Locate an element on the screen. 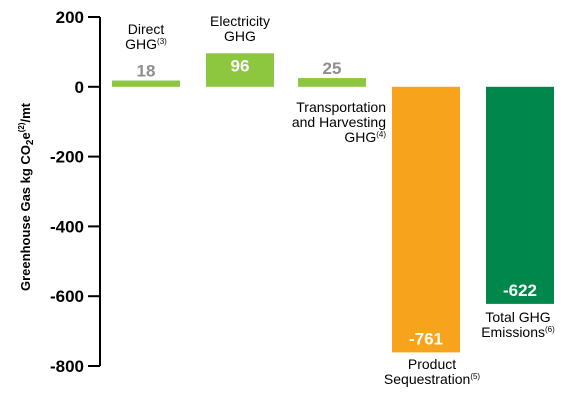 The image size is (563, 394). value-label: -622 is located at coordinates (520, 290).